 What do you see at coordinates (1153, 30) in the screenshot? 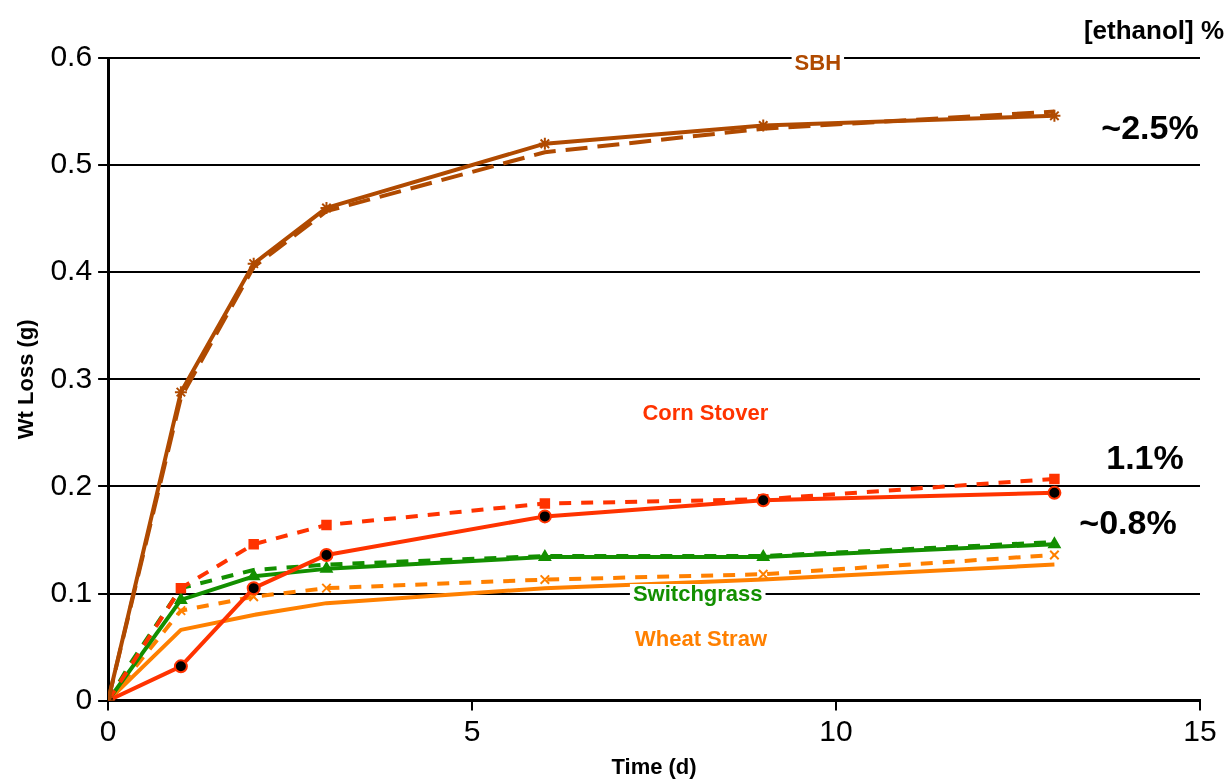
I see `text: [ethanol] %` at bounding box center [1153, 30].